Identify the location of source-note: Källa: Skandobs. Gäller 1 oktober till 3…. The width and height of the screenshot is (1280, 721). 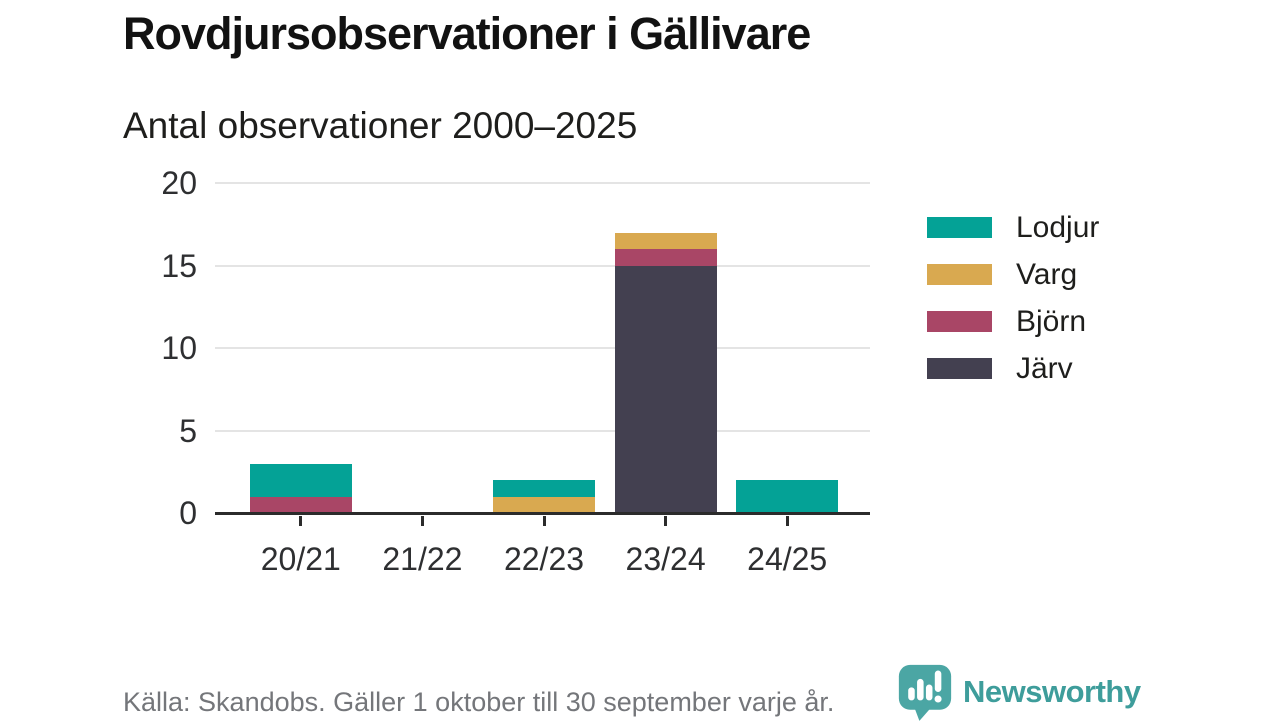
(479, 702).